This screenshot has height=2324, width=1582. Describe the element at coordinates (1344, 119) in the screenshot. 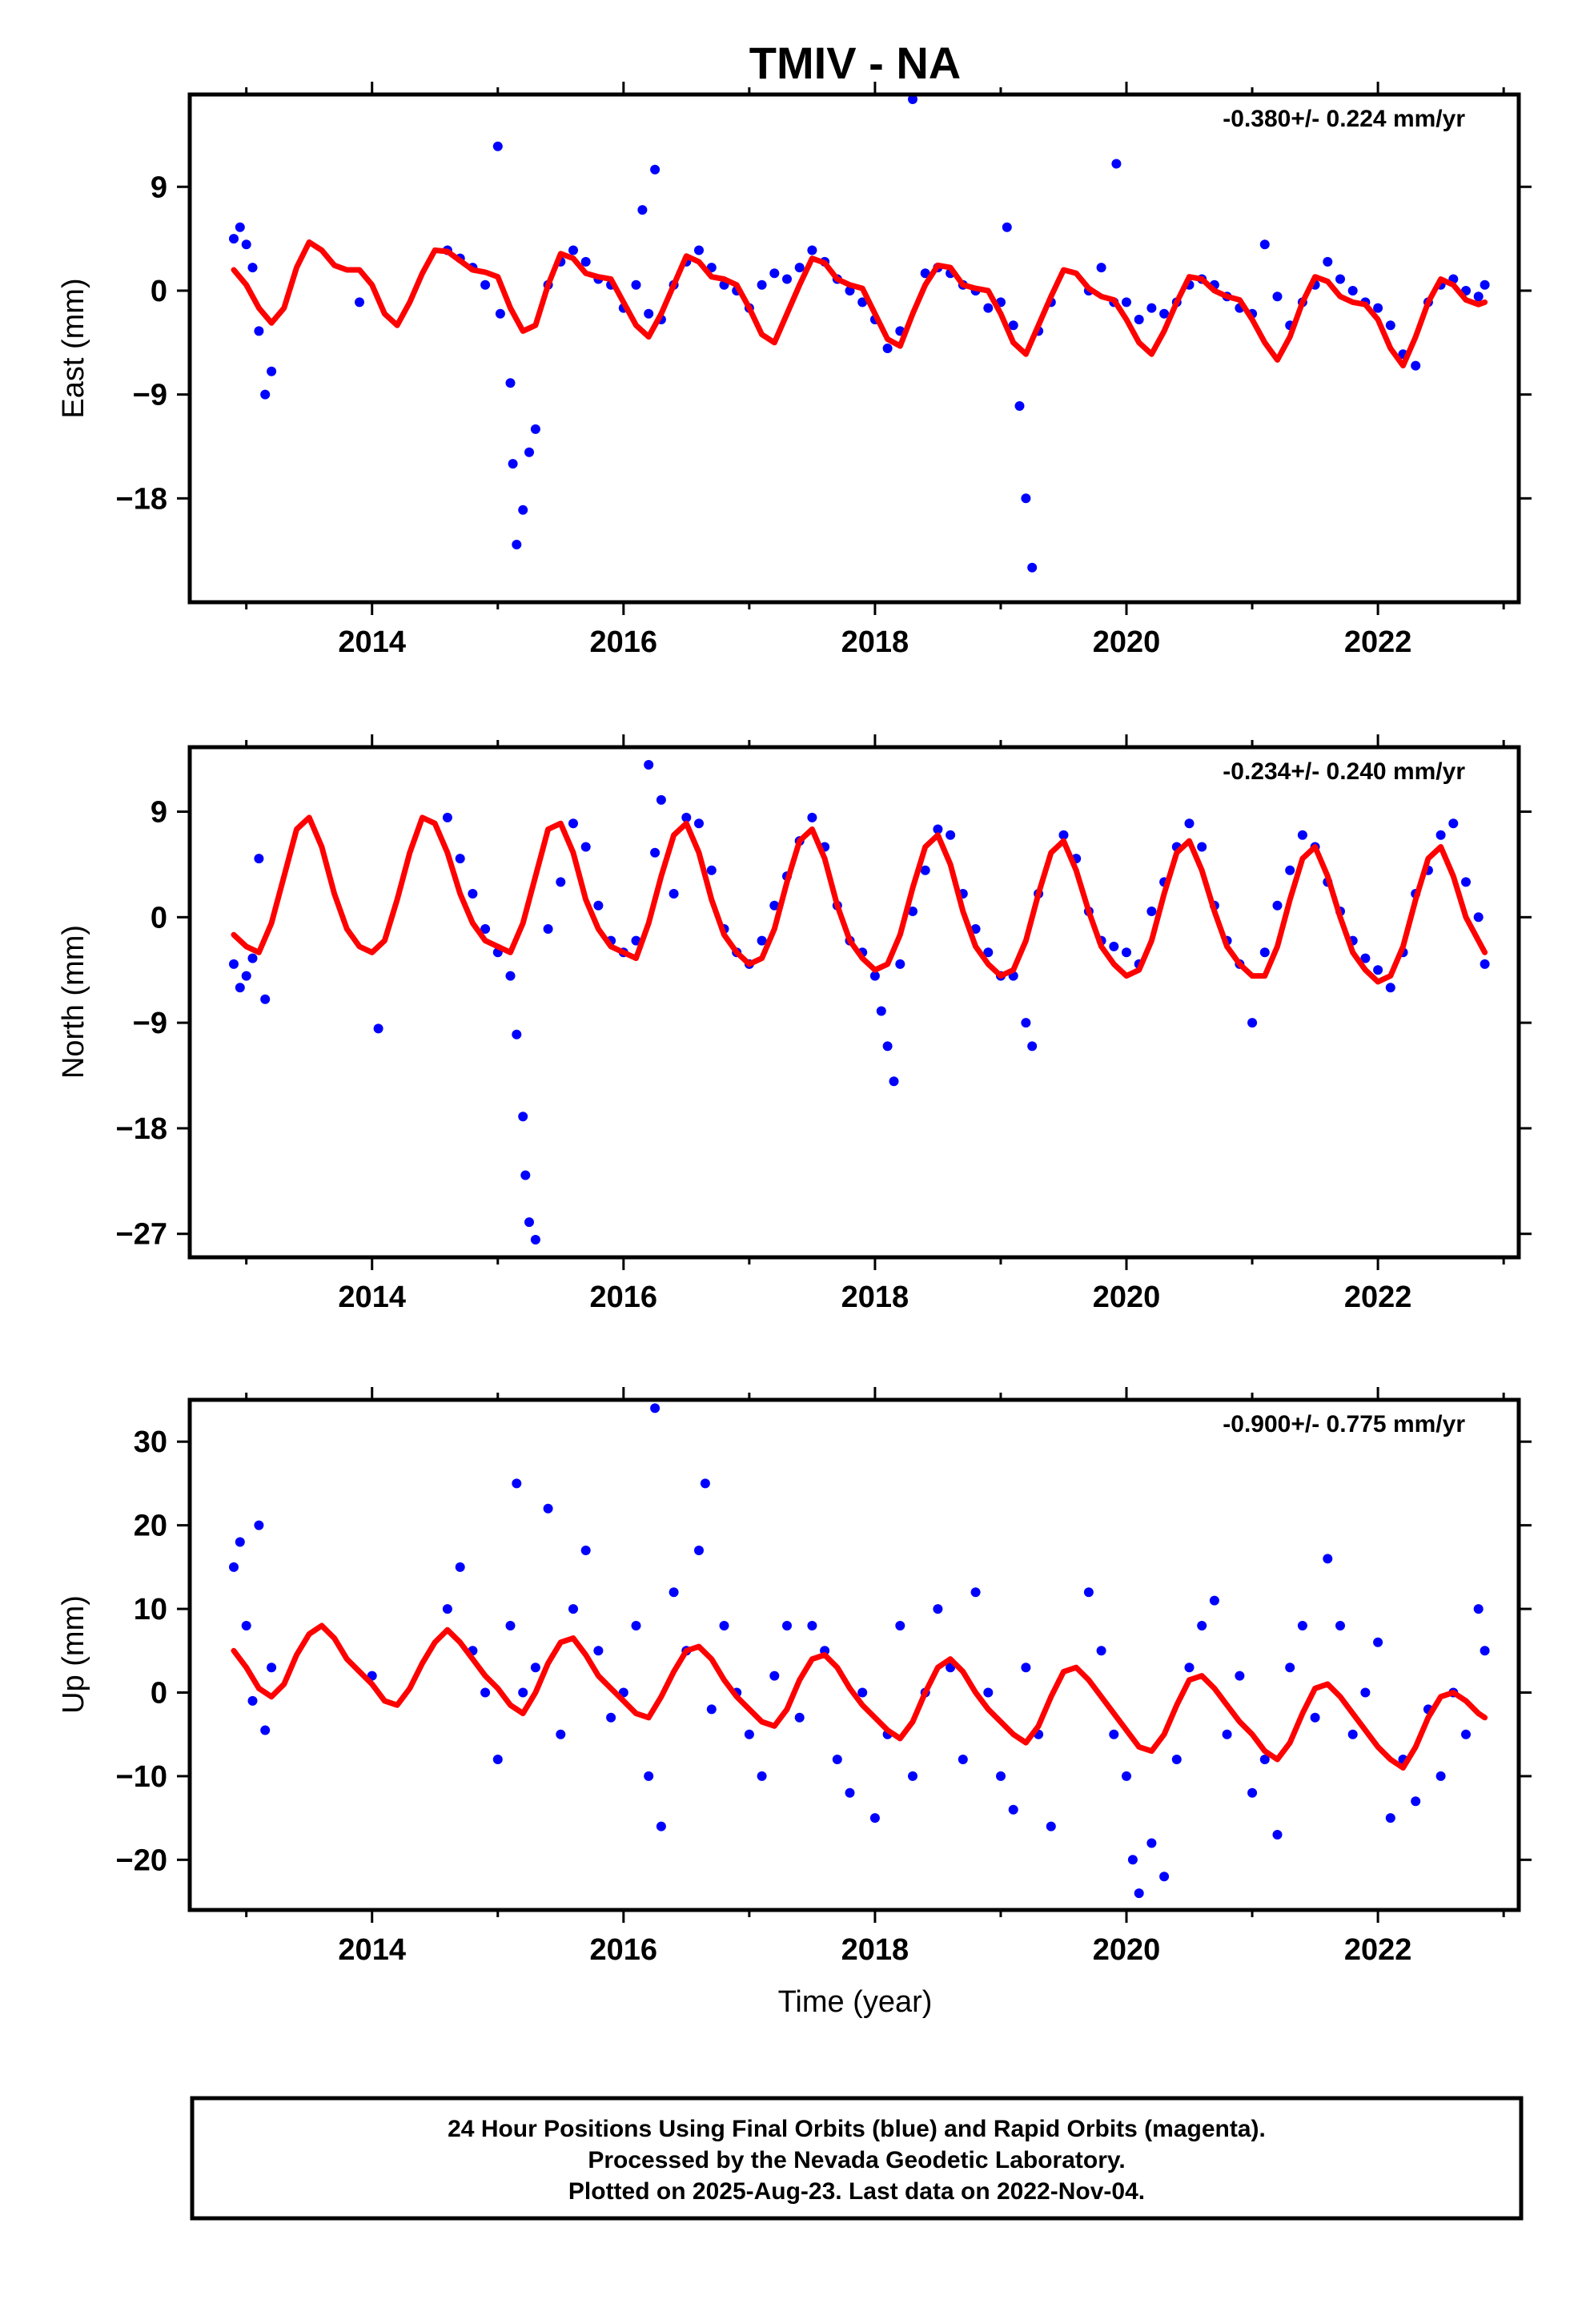

I see `east-rate-label: -0.380+/- 0.224 mm/yr` at that location.